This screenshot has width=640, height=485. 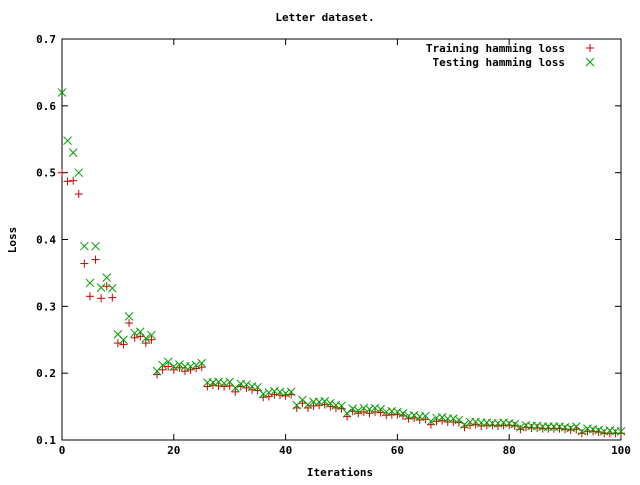 I want to click on chart-title: Letter dataset., so click(x=324, y=17).